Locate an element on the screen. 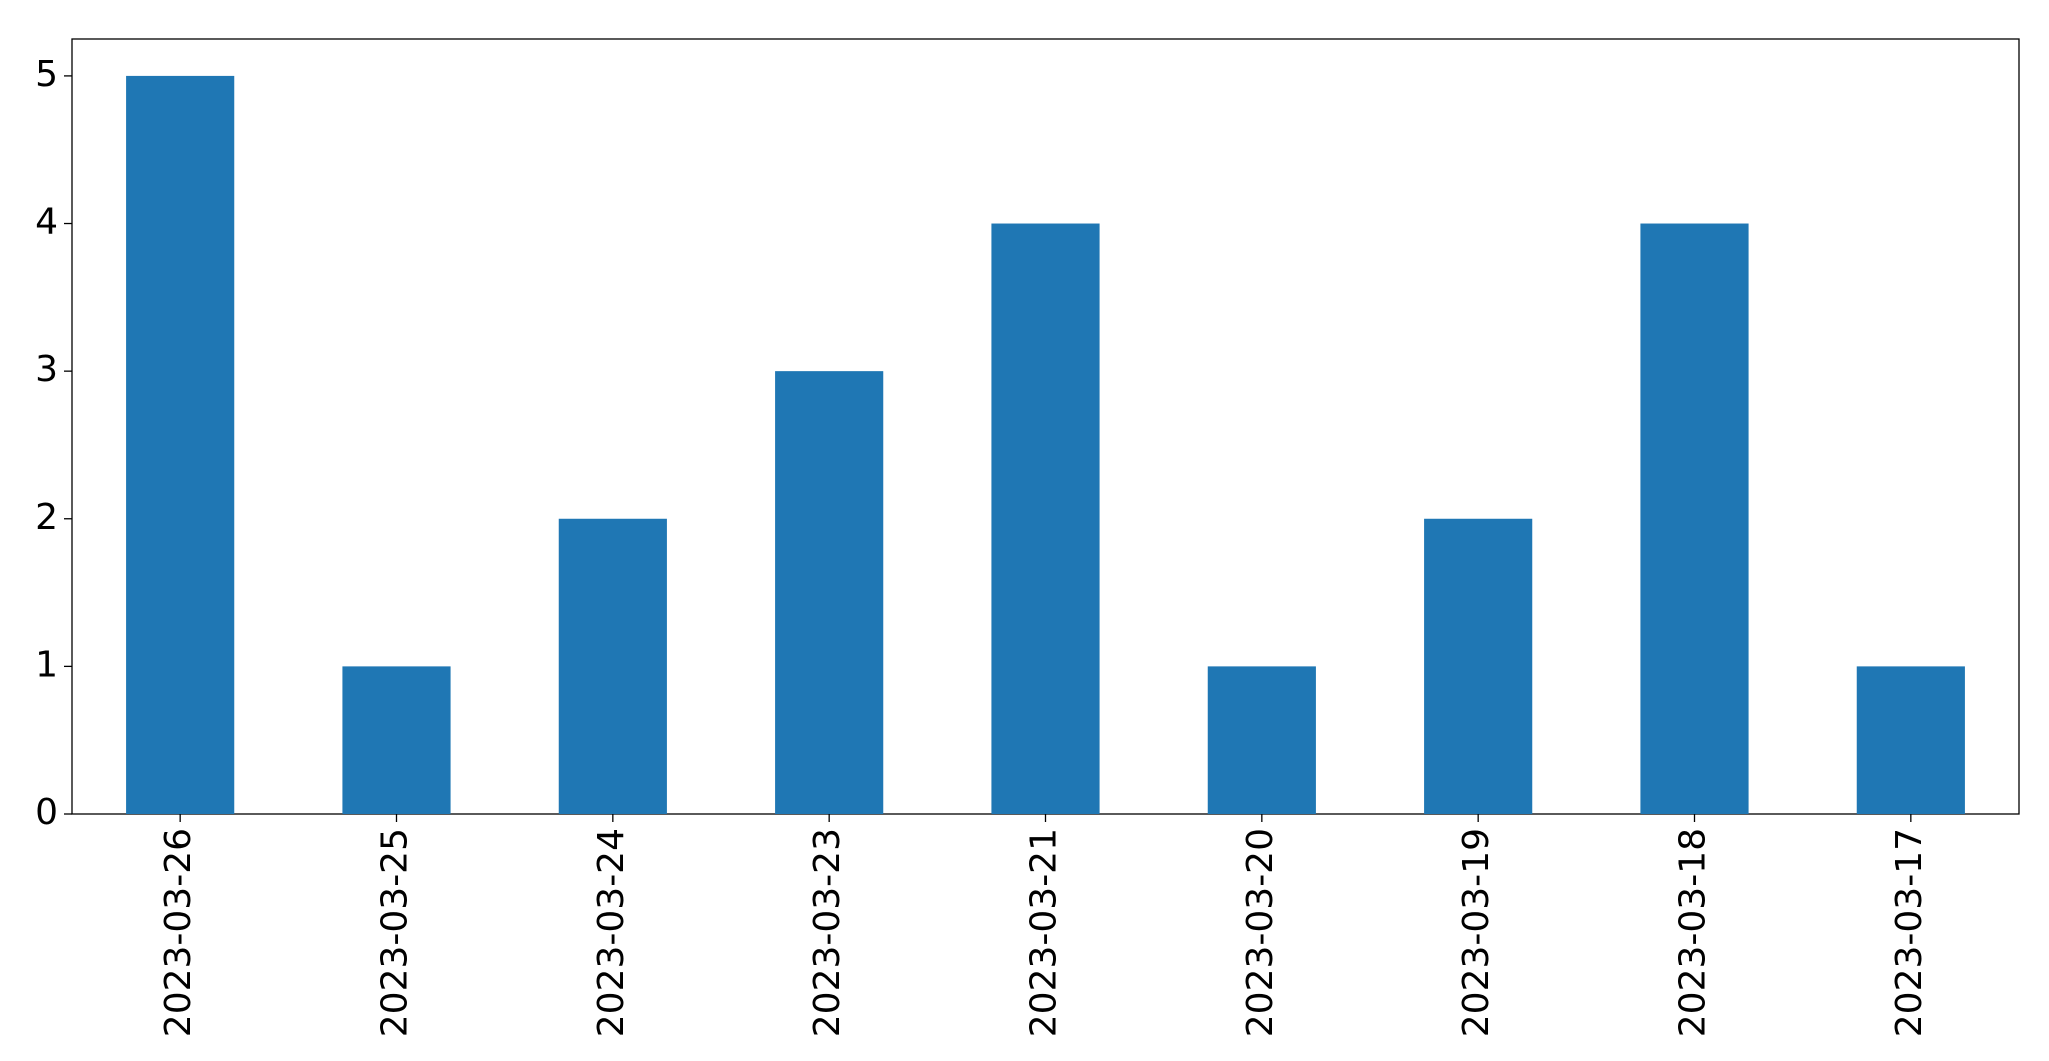 The height and width of the screenshot is (1061, 2049). y-tick-label: 0 is located at coordinates (46, 812).